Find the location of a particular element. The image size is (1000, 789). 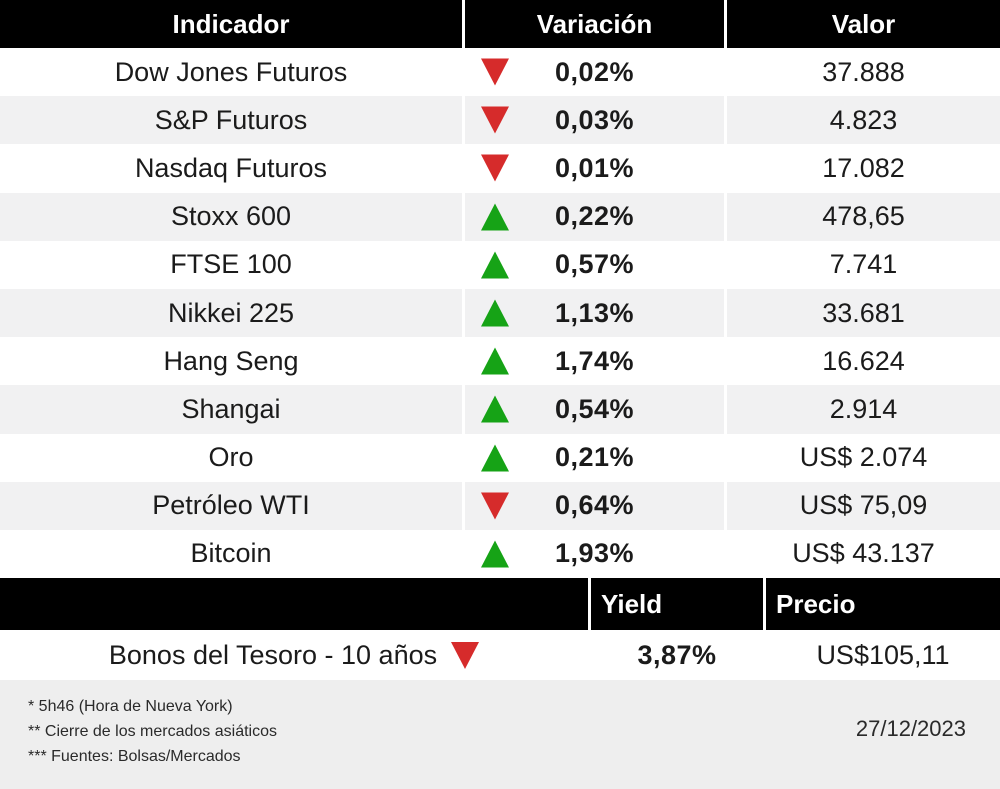

variation-cell: 0,57% is located at coordinates (593, 264).